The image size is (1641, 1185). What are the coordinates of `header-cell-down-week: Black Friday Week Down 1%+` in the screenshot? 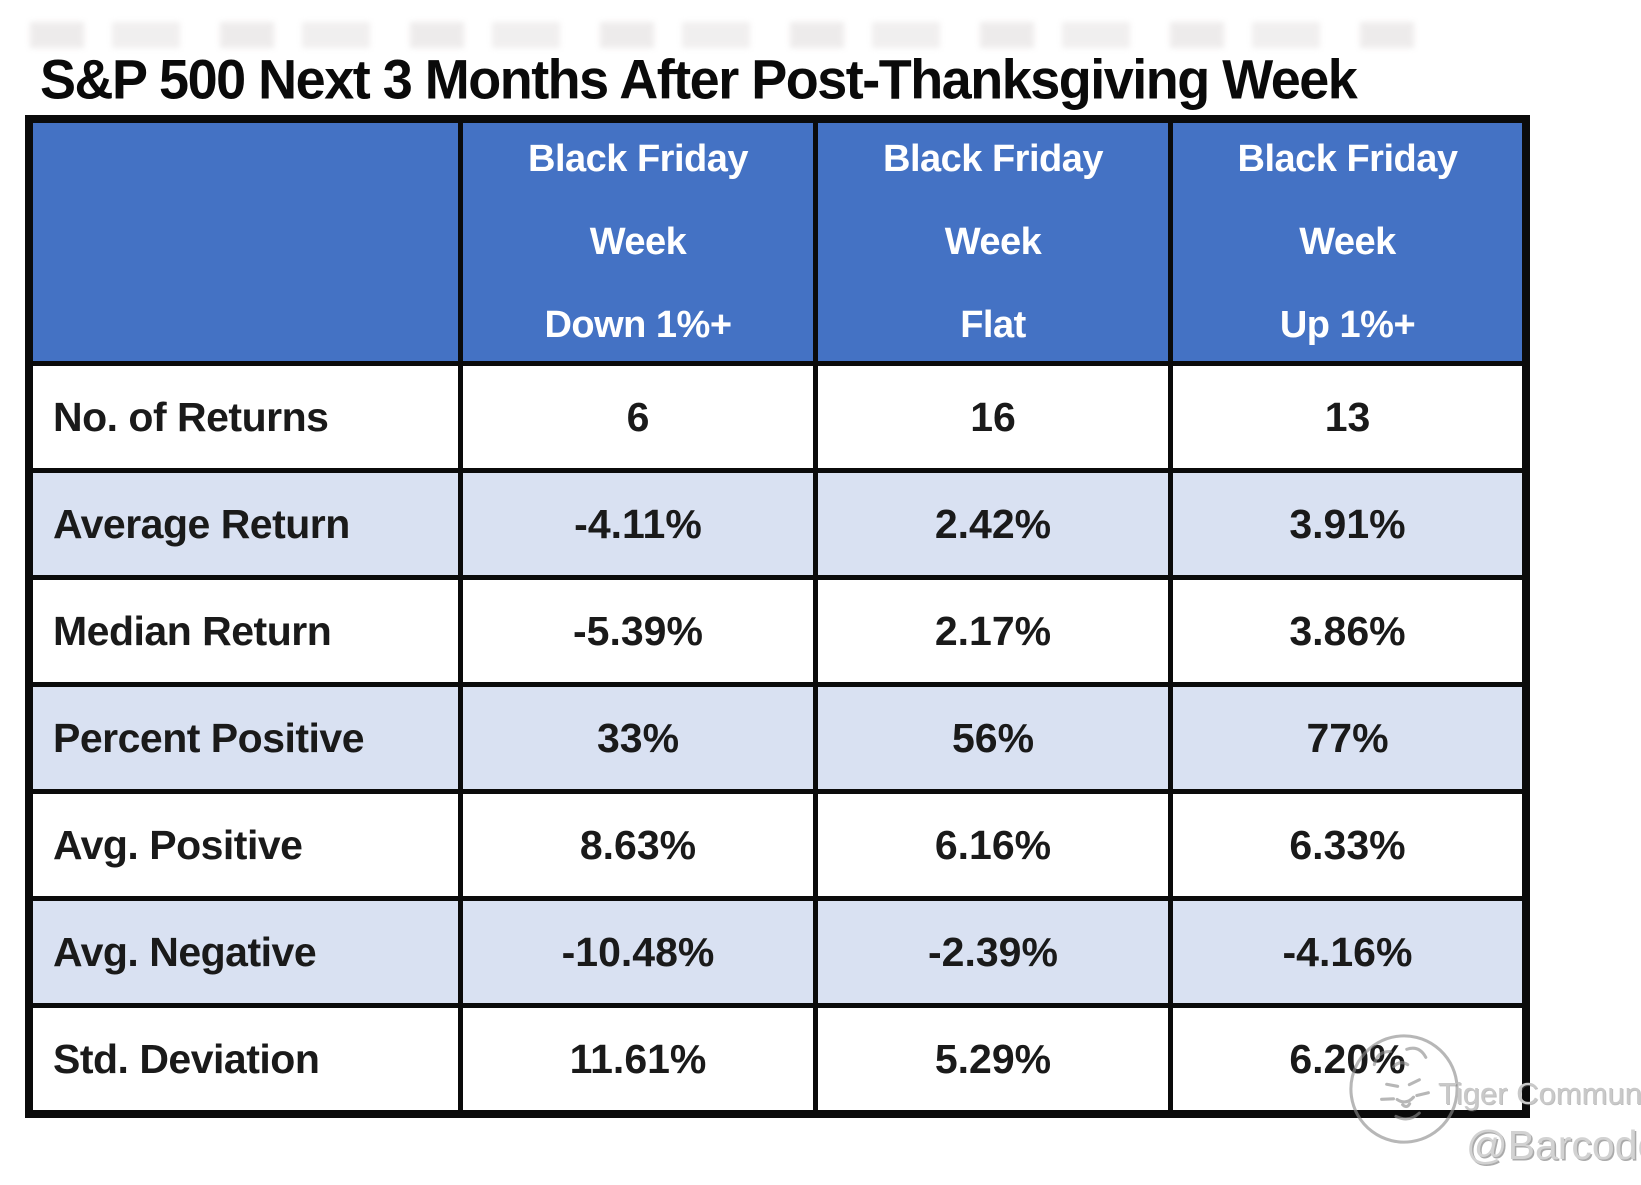 It's located at (638, 242).